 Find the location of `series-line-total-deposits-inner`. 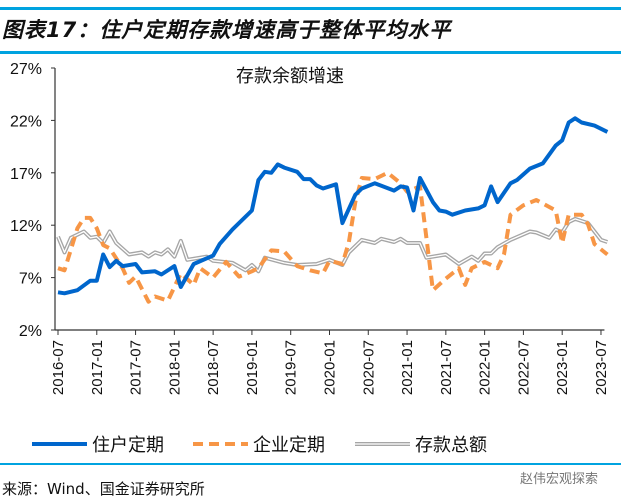

series-line-total-deposits-inner is located at coordinates (332, 245).